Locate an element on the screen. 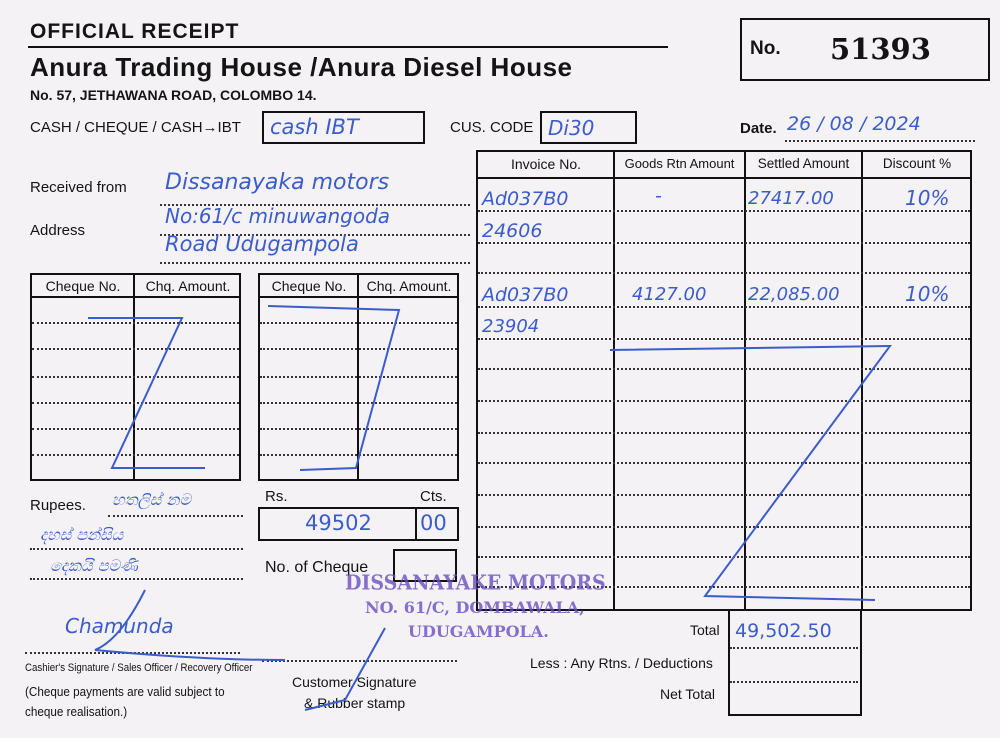 Image resolution: width=1000 pixels, height=738 pixels. rubber-stamp-label: & Rubber stamp is located at coordinates (355, 703).